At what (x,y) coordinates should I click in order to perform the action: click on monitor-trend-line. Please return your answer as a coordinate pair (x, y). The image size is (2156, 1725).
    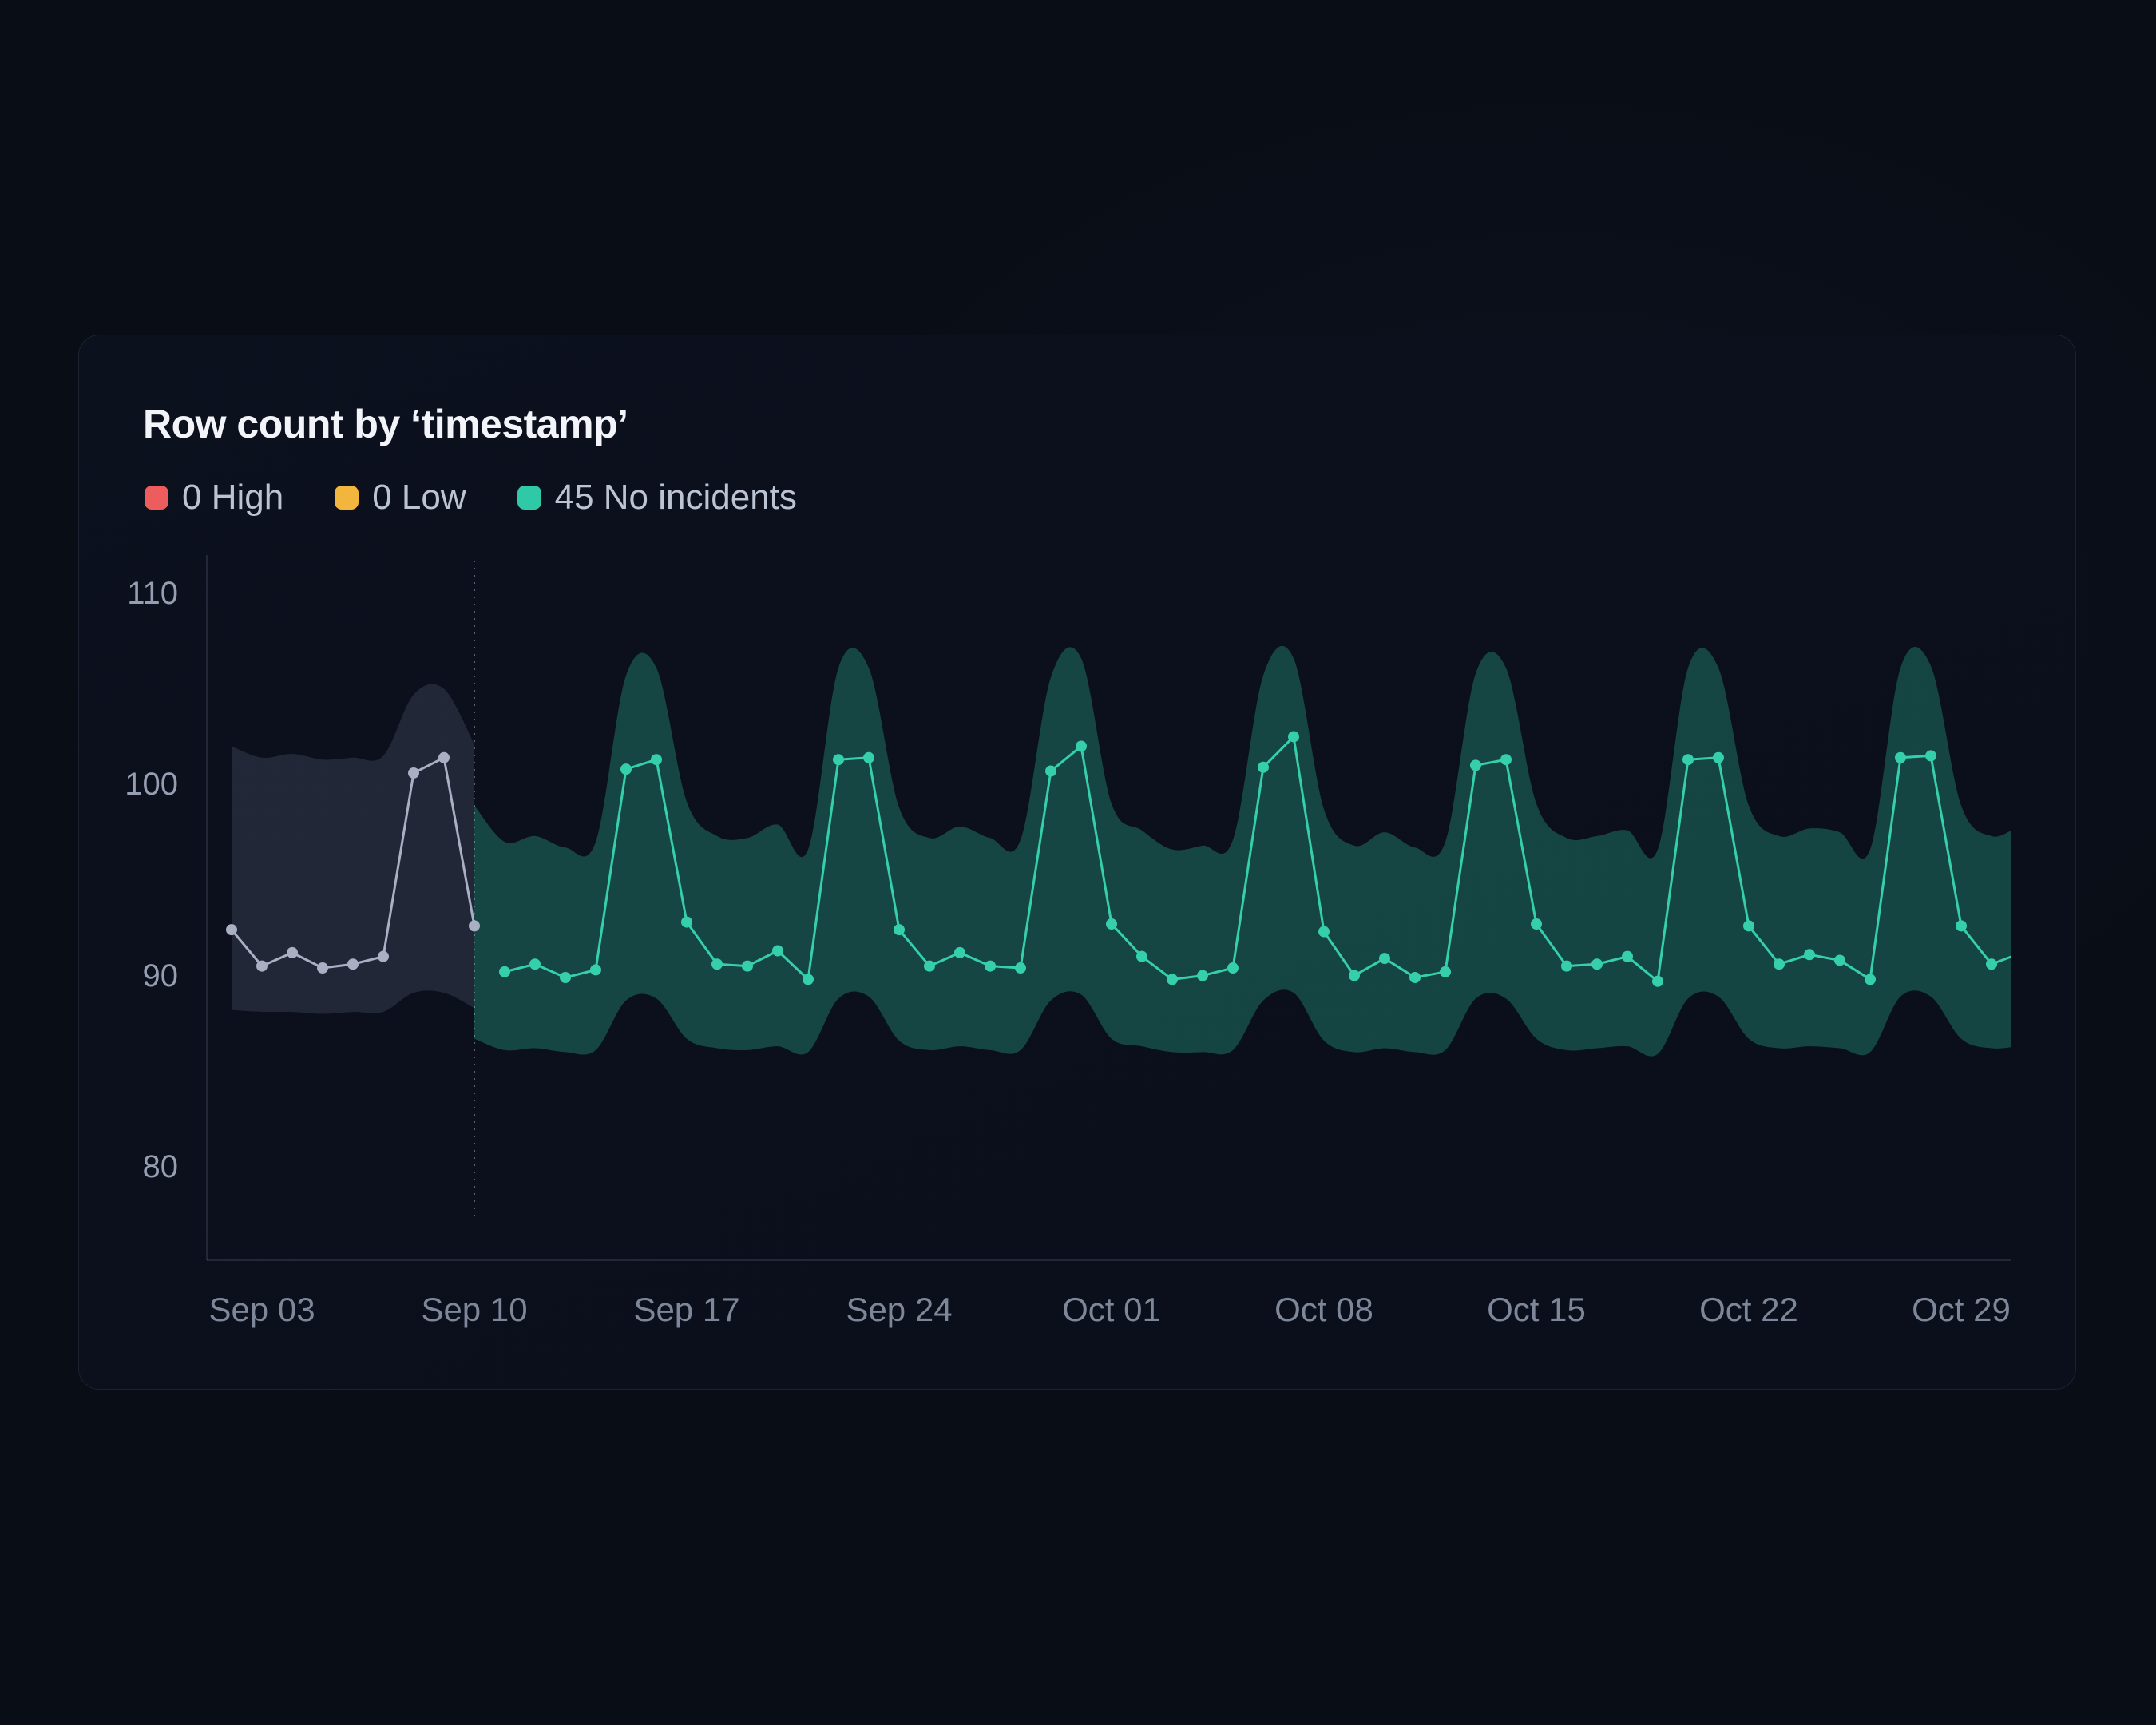
    Looking at the image, I should click on (1257, 859).